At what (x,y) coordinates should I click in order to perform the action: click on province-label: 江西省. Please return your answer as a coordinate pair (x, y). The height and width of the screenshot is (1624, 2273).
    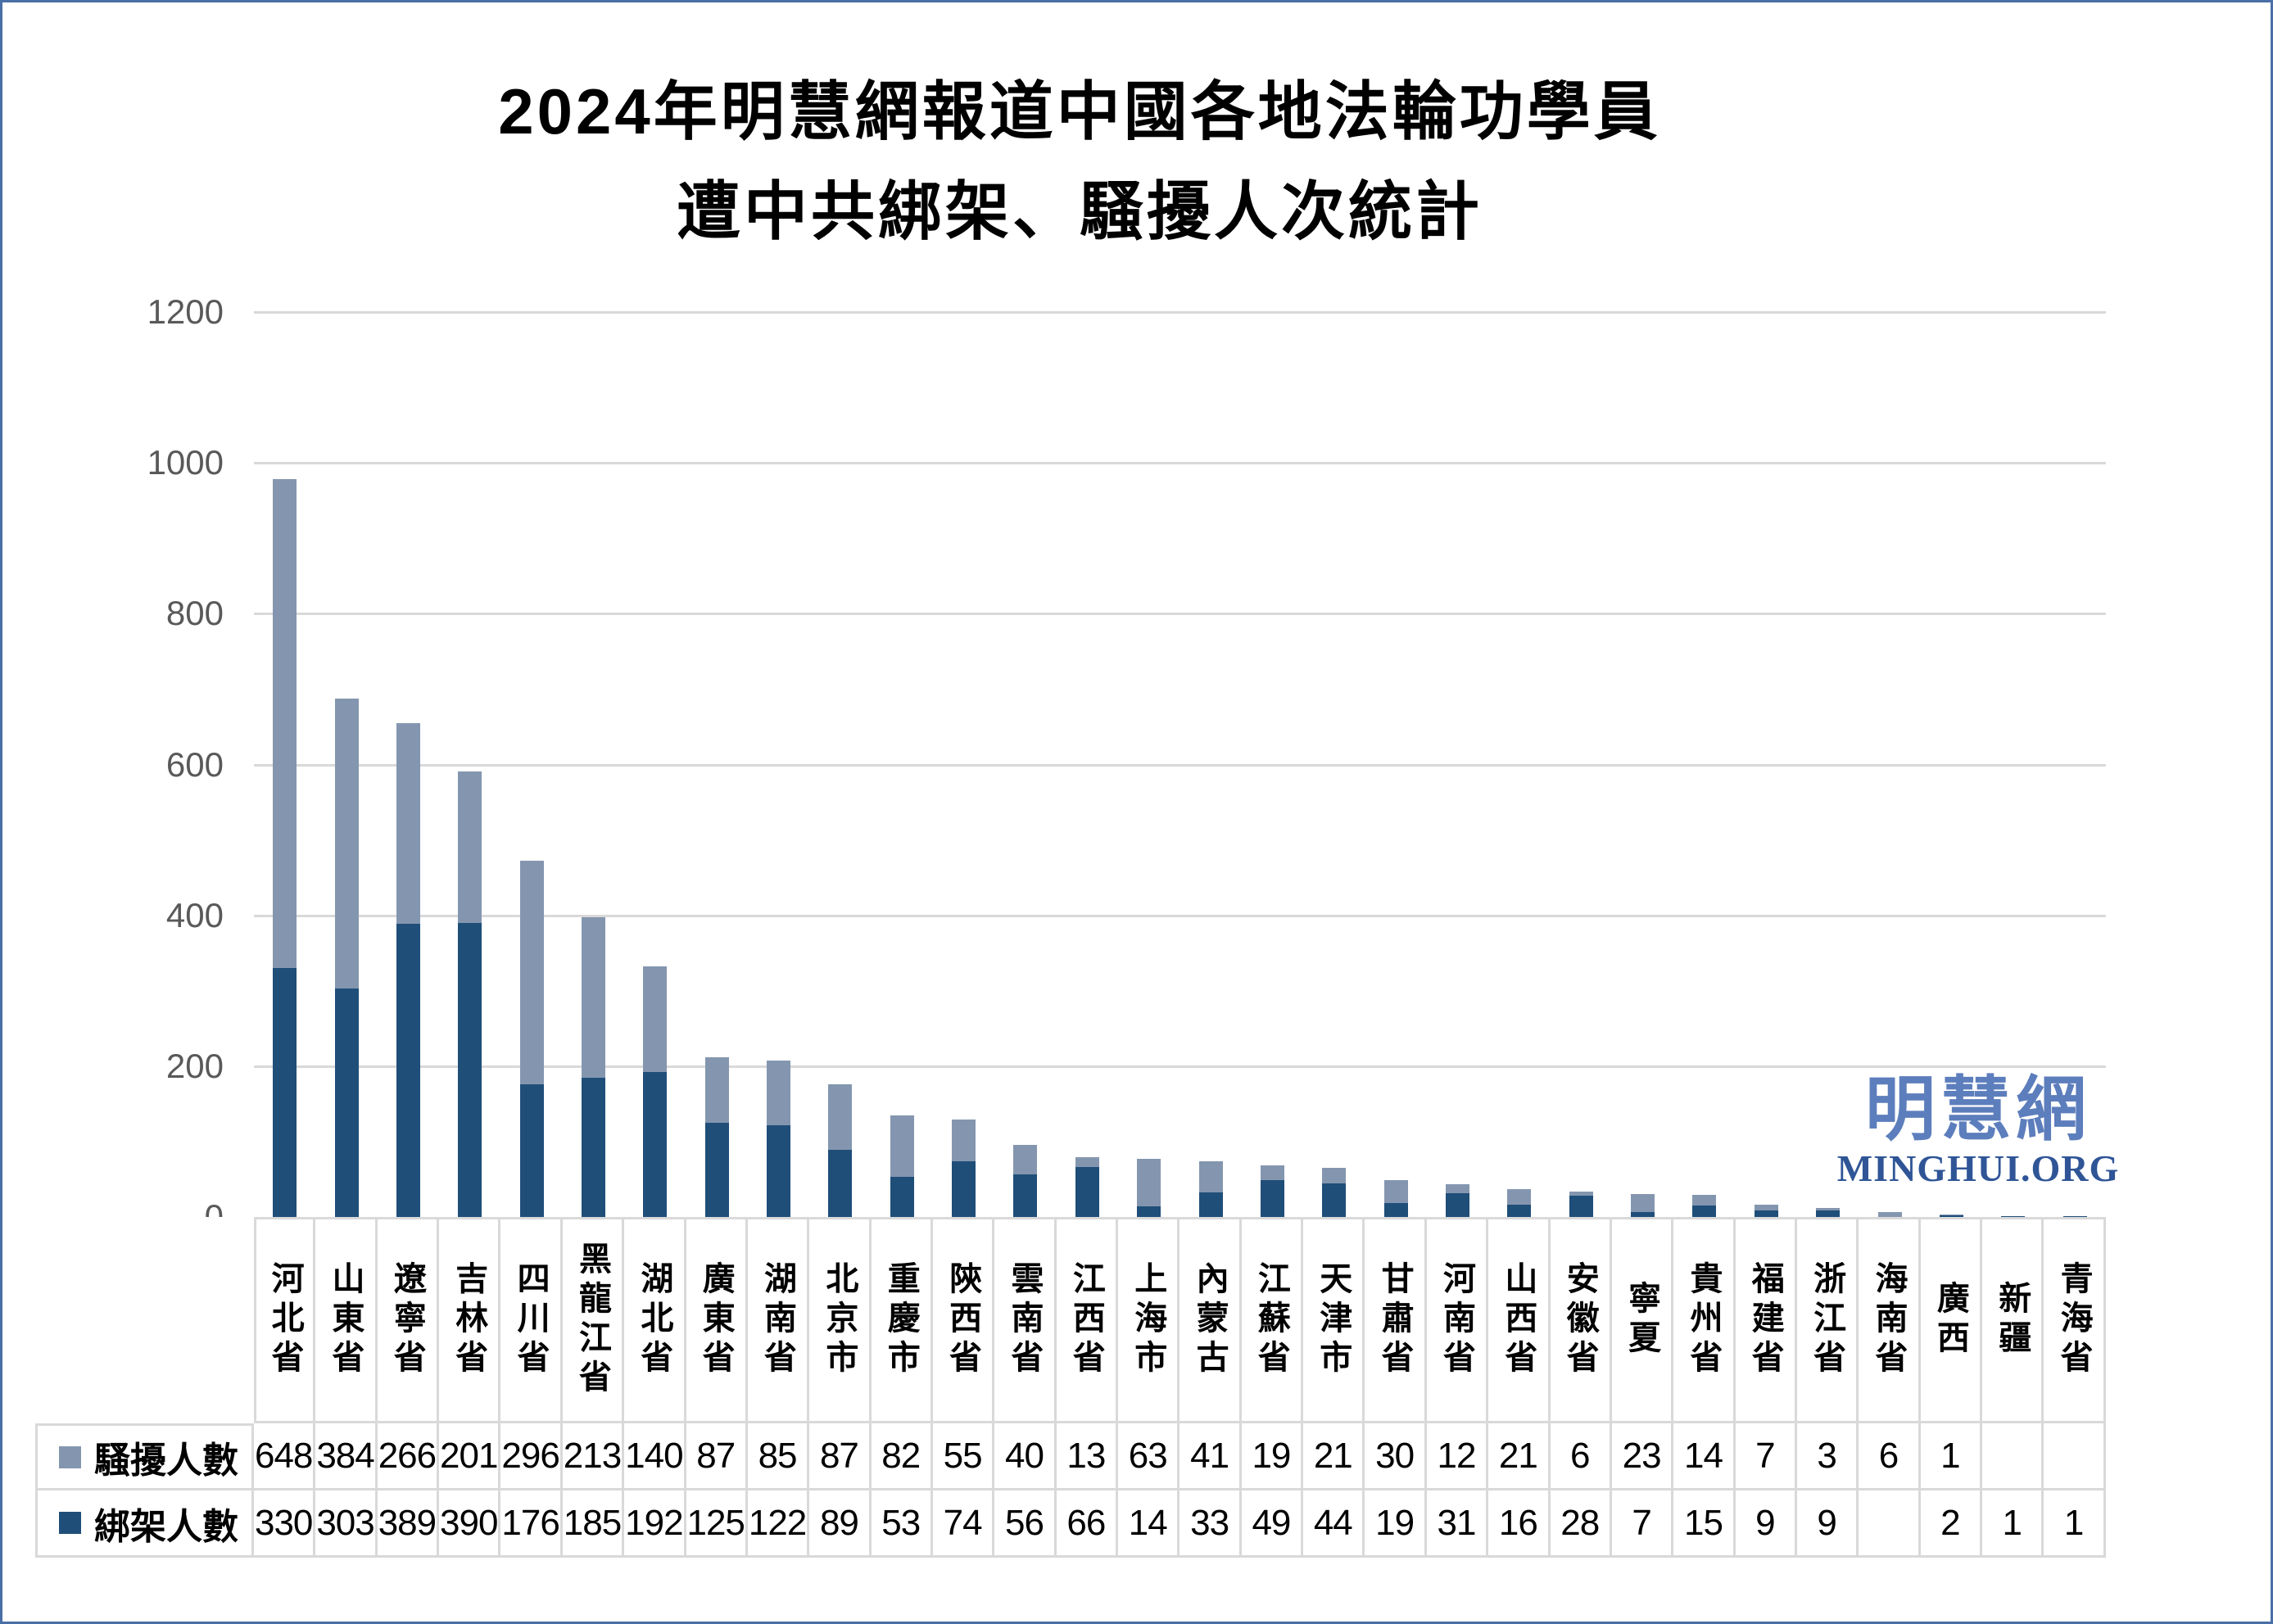
    Looking at the image, I should click on (1085, 1320).